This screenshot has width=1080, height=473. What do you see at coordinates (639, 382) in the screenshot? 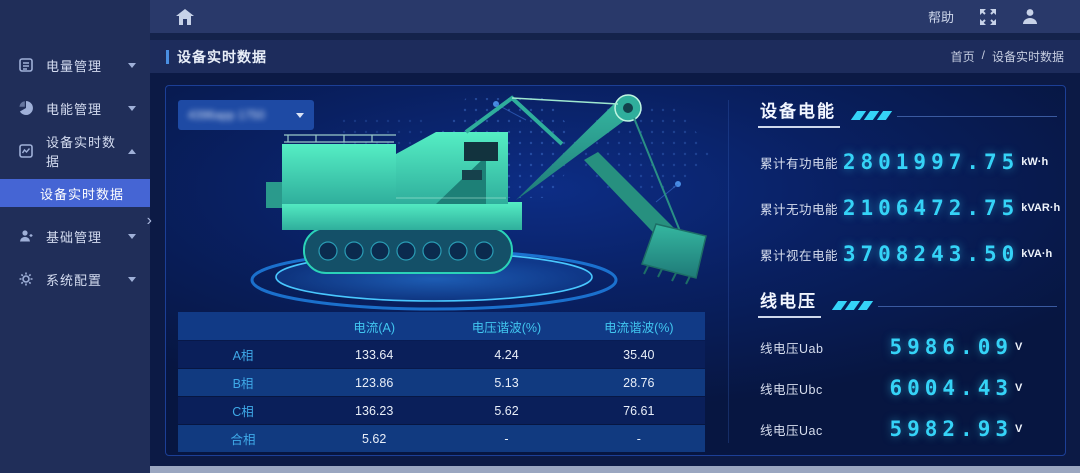
I see `cell-value: 28.76` at bounding box center [639, 382].